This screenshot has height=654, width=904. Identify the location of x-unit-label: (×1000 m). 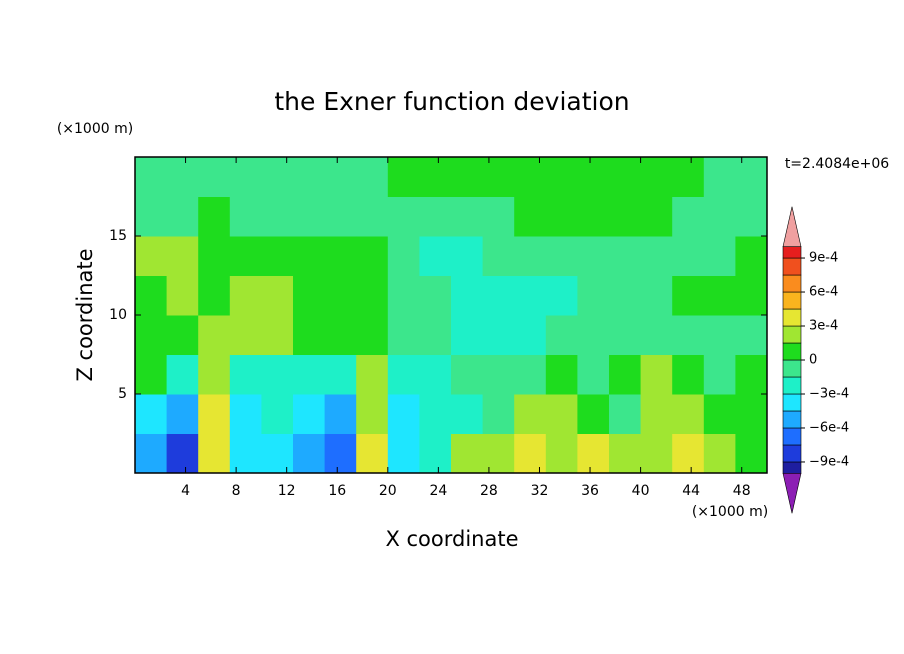
(730, 512).